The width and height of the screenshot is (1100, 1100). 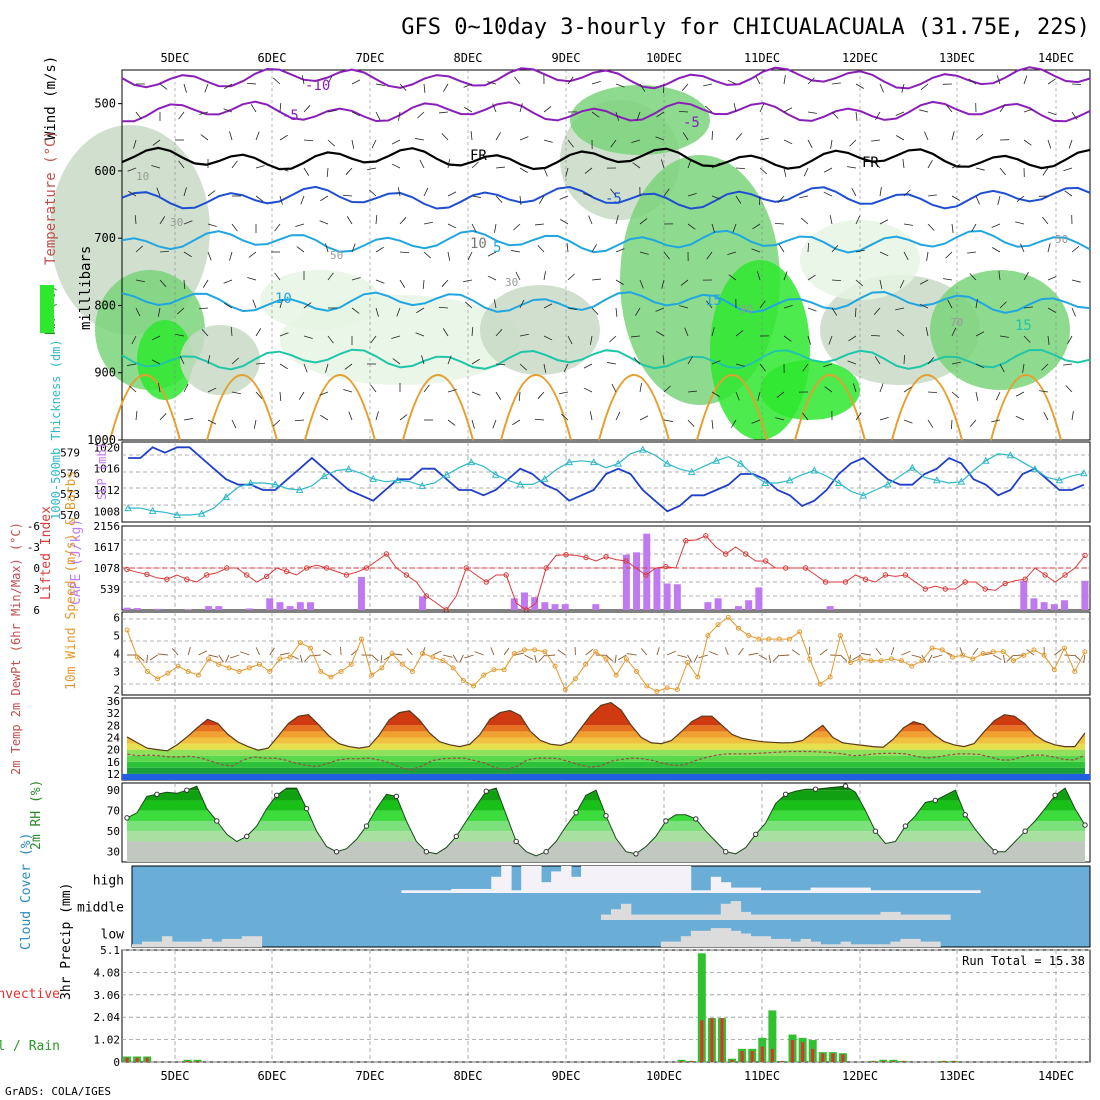 I want to click on cape-tick-label: 2156, so click(x=107, y=526).